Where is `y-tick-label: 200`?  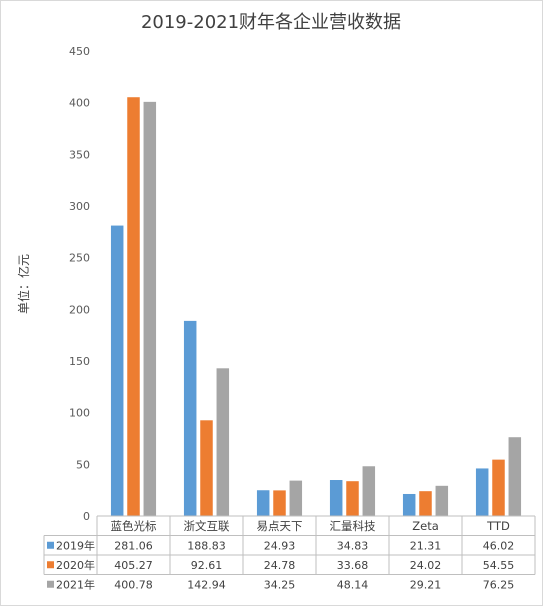
y-tick-label: 200 is located at coordinates (79, 309).